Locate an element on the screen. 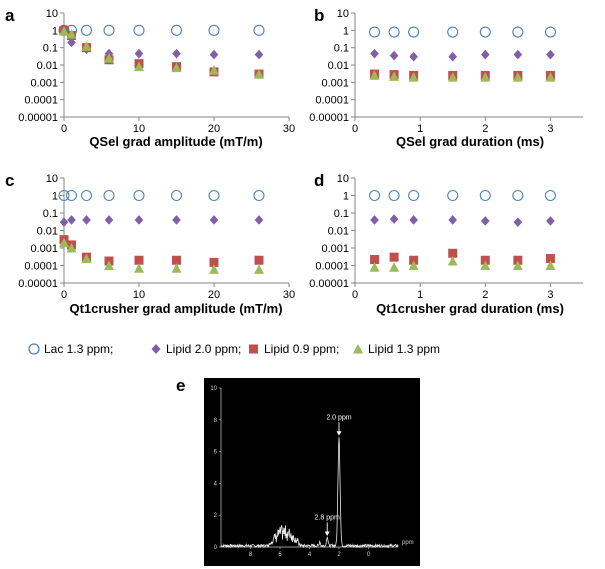  spectrum-plot: 0 2 4 6 8 10 8 6 4 2 0 ppm 2.0 ppm 2.8 ppm is located at coordinates (311, 472).